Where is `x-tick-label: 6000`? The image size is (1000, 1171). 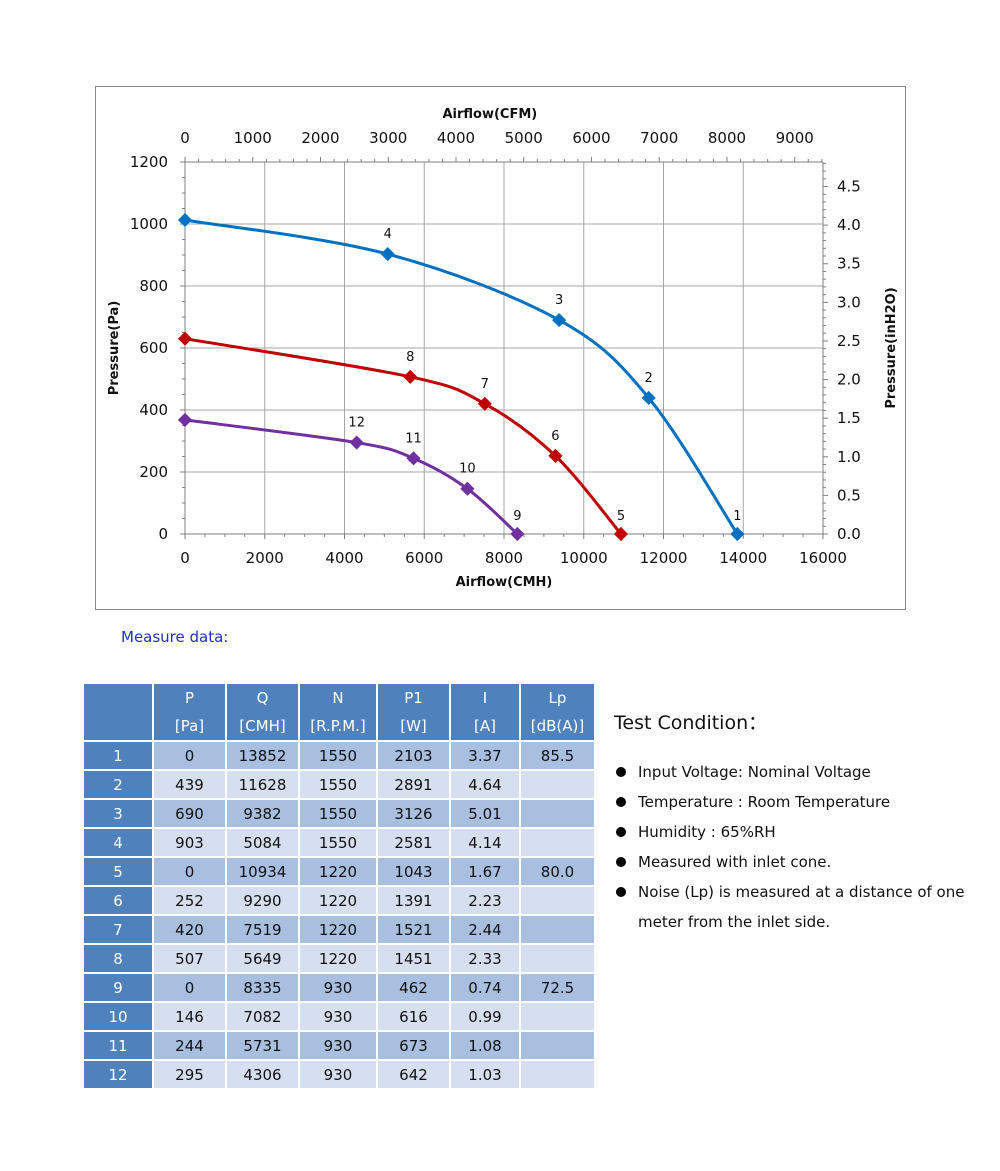
x-tick-label: 6000 is located at coordinates (424, 558).